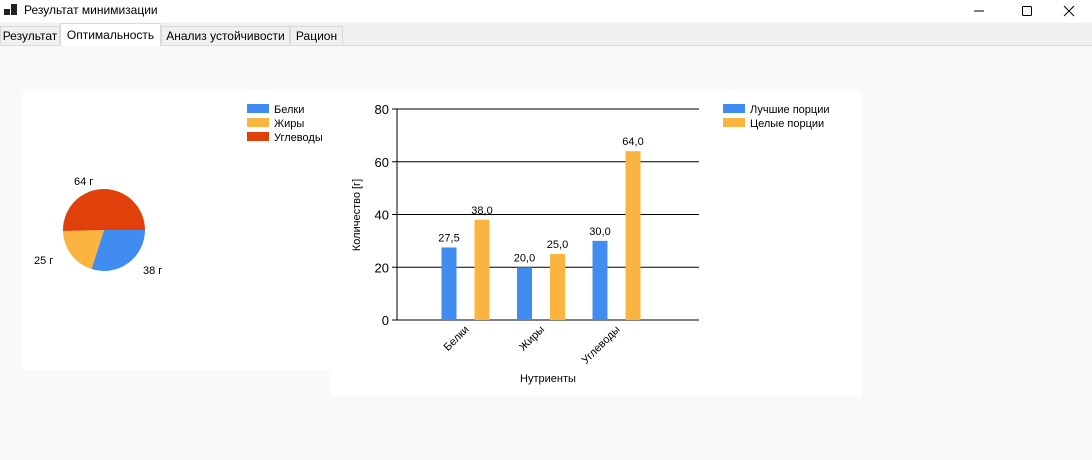 The width and height of the screenshot is (1092, 460). I want to click on x-tick-label: Белки, so click(457, 339).